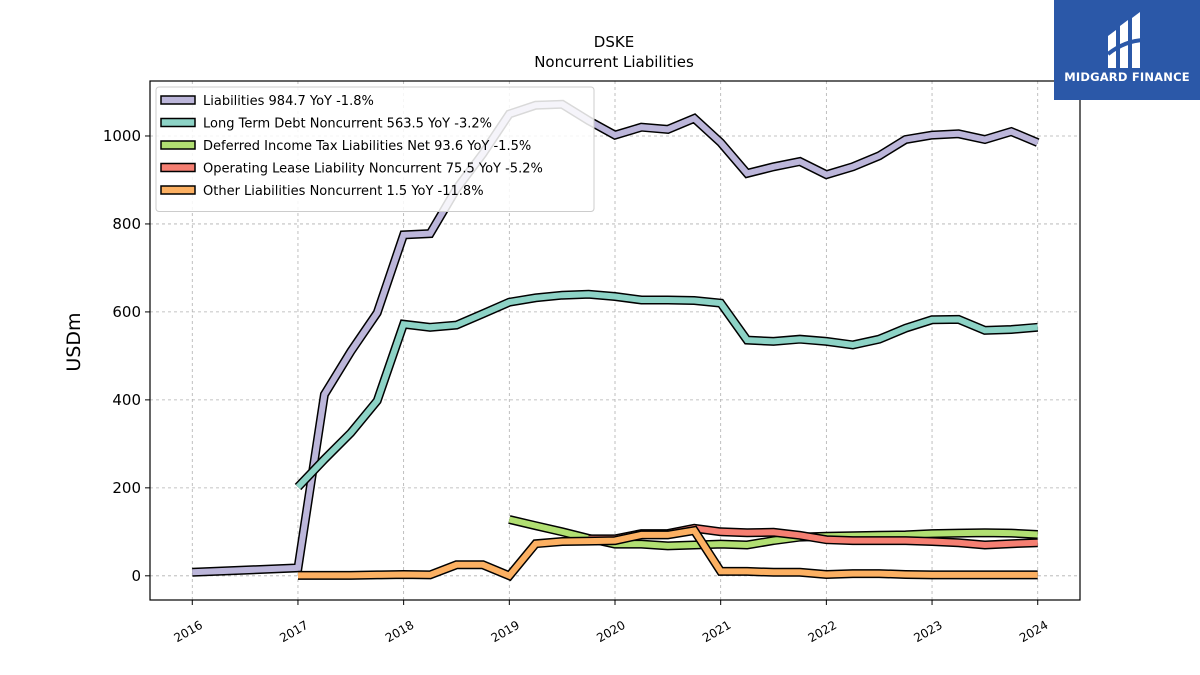  Describe the element at coordinates (74, 341) in the screenshot. I see `y-axis-label: USDm` at that location.